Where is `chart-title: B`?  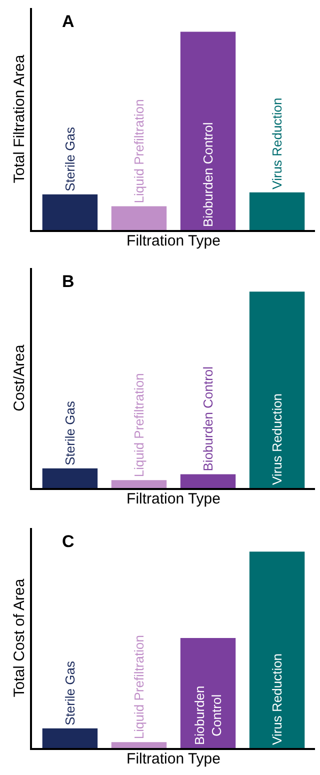
chart-title: B is located at coordinates (68, 281).